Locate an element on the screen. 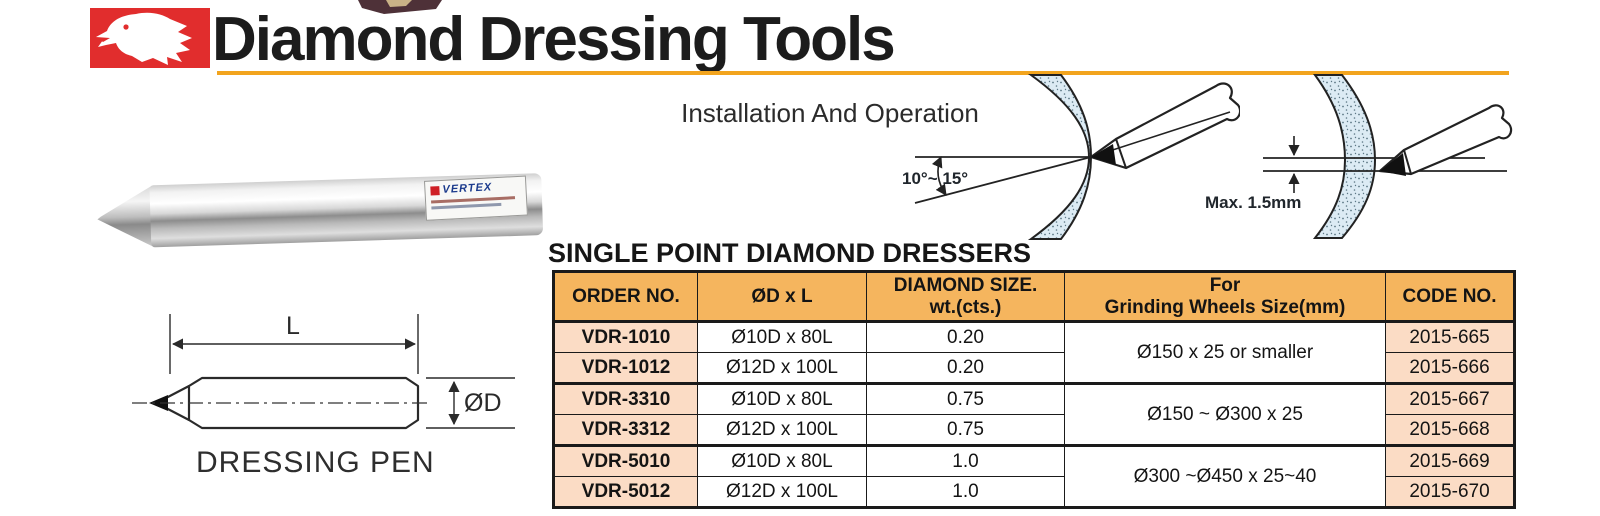 The height and width of the screenshot is (516, 1600). depth-diagram: Max. 1.5mm is located at coordinates (1359, 156).